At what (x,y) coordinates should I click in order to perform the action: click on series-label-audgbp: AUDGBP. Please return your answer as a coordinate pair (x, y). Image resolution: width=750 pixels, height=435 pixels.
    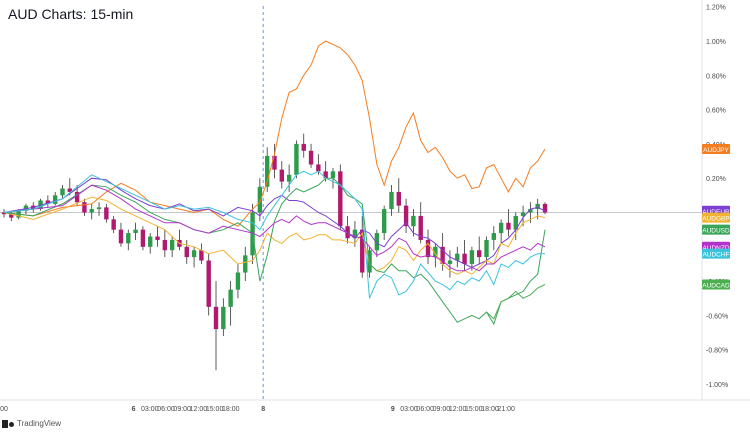
    Looking at the image, I should click on (716, 217).